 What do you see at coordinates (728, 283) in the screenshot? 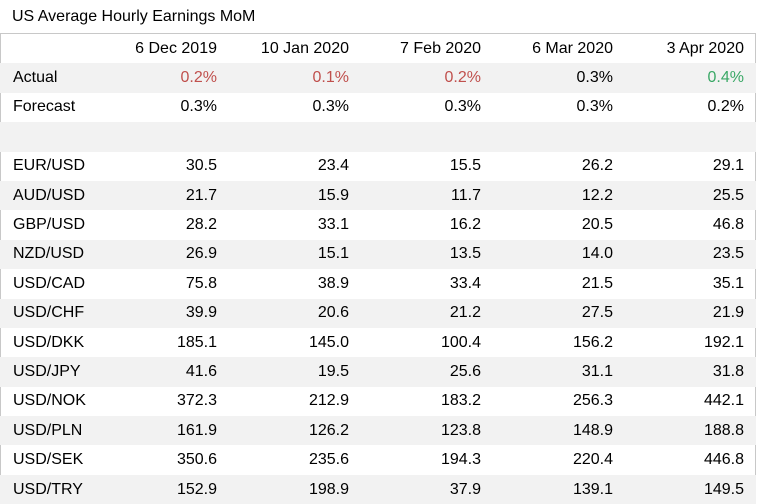
I see `table-cell: 35.1` at bounding box center [728, 283].